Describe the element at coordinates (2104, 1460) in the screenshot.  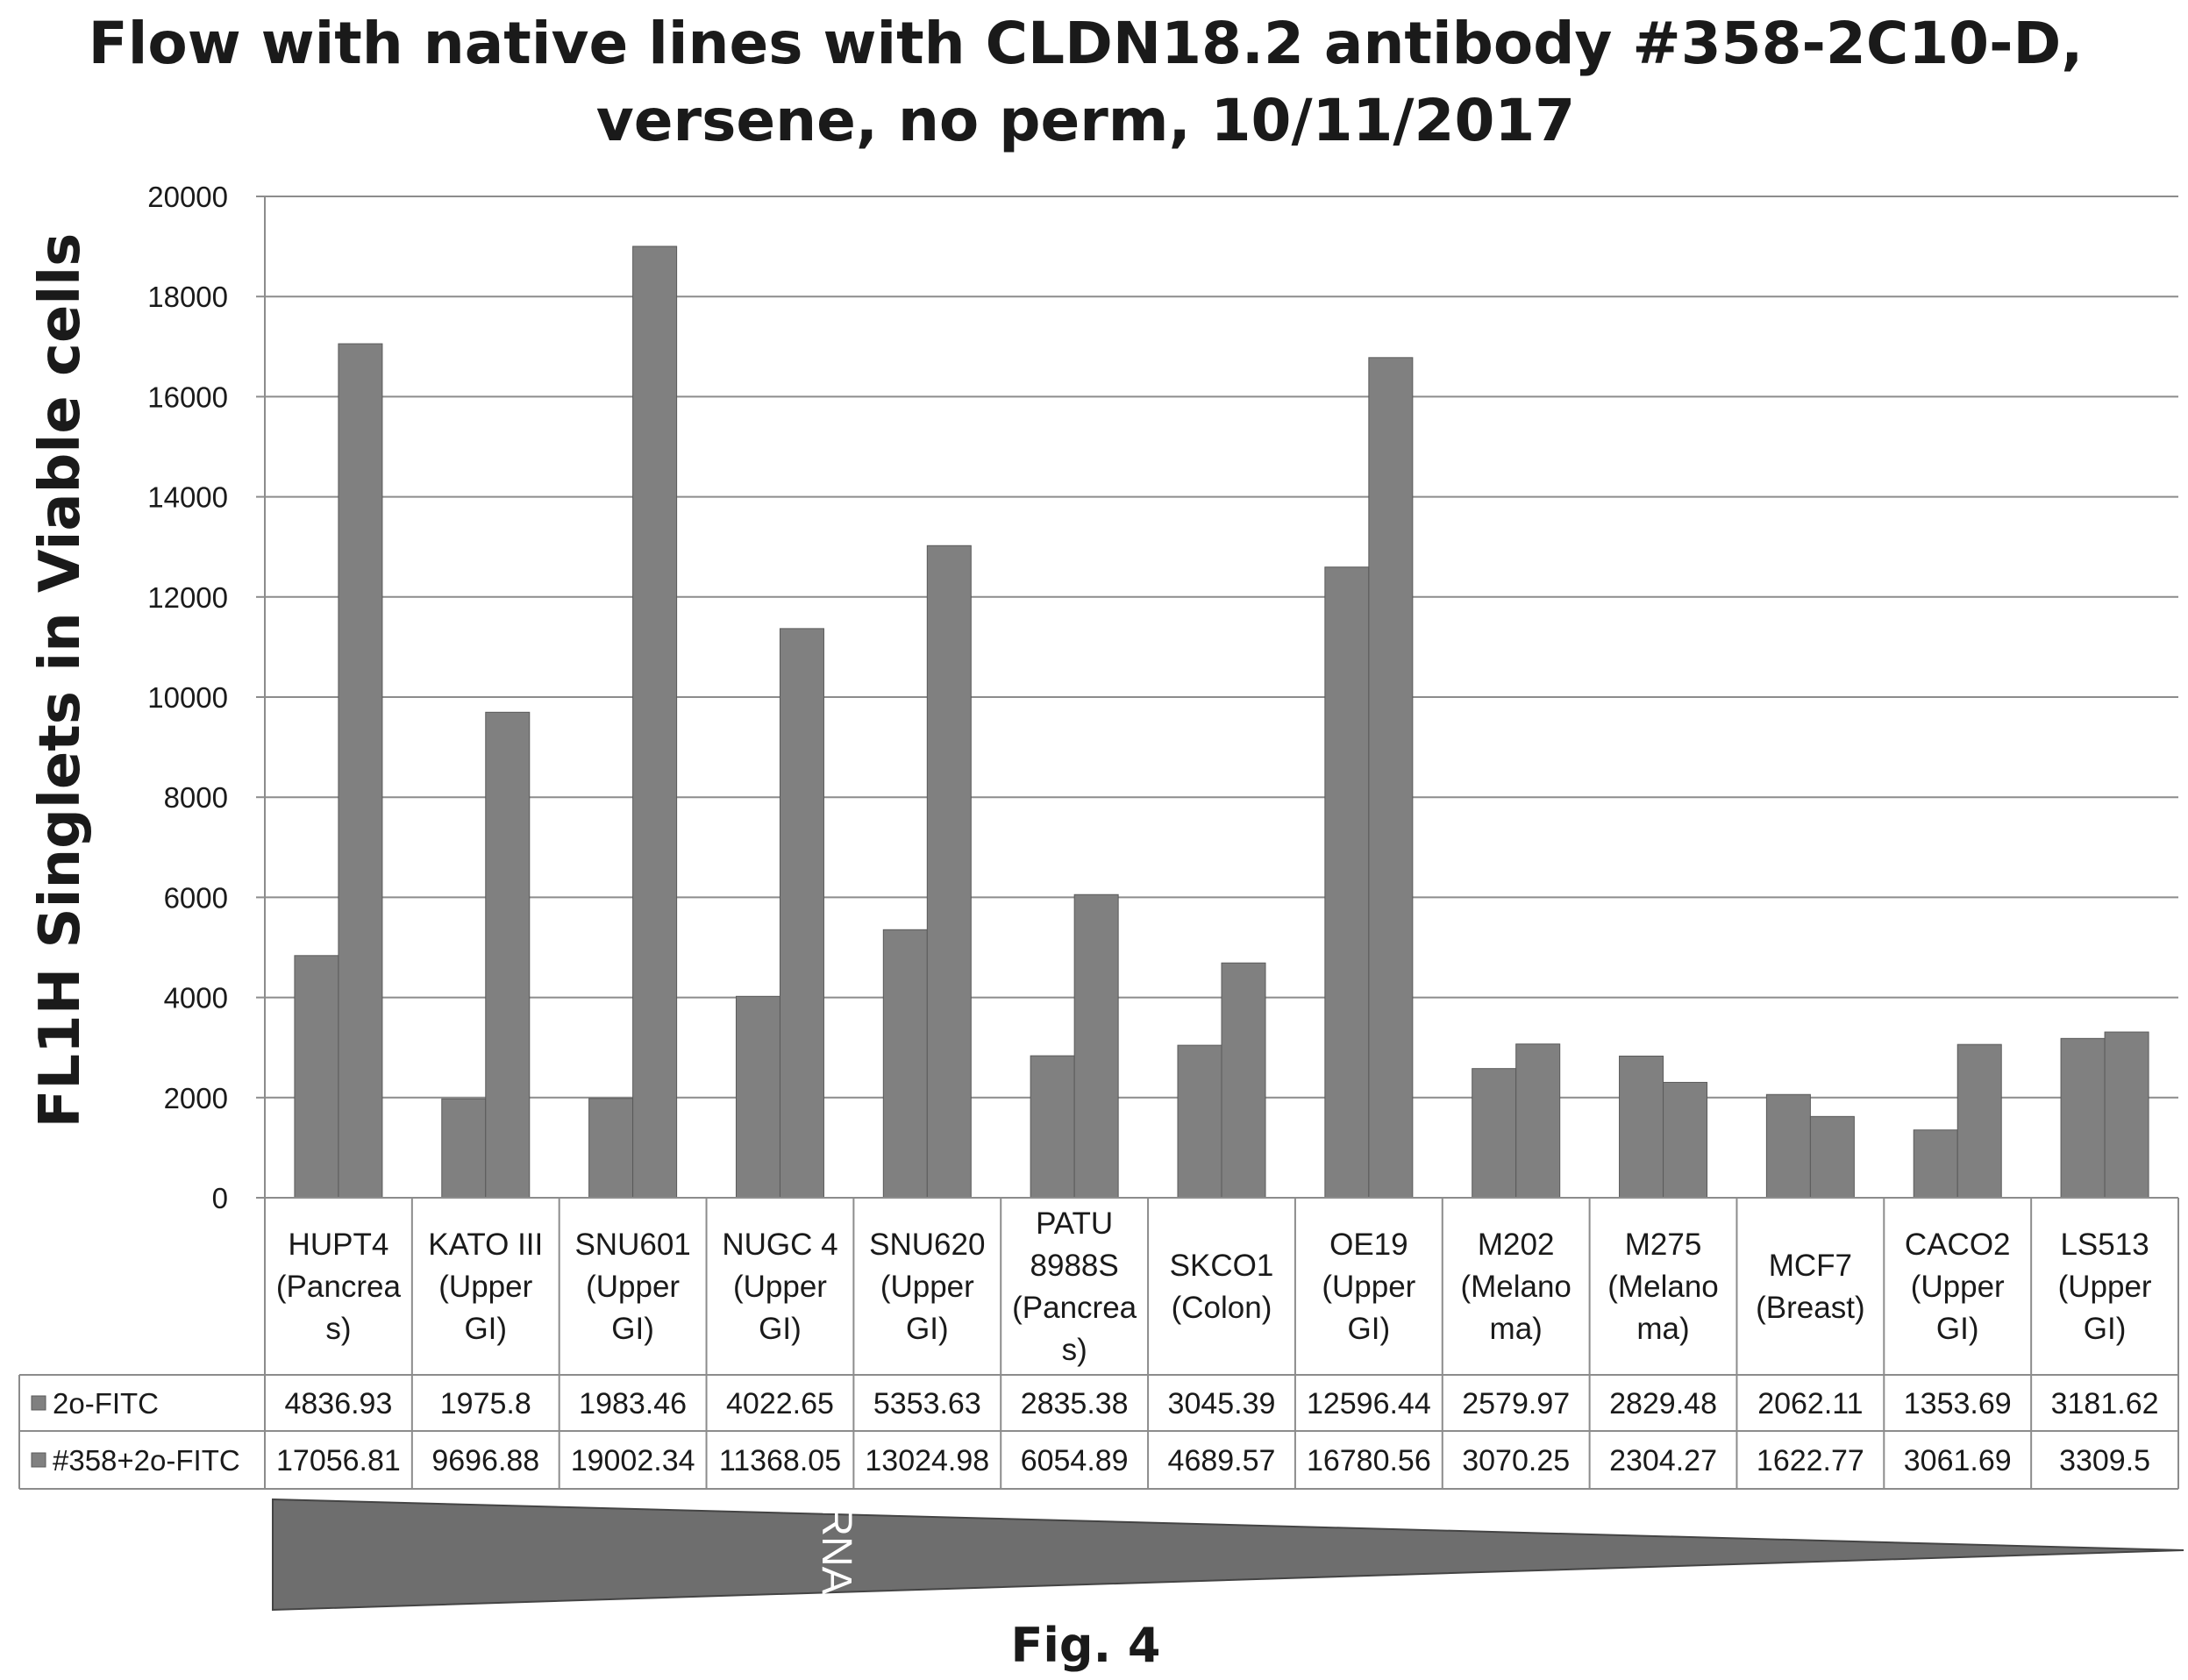
I see `data-table-cell: 3309.5` at that location.